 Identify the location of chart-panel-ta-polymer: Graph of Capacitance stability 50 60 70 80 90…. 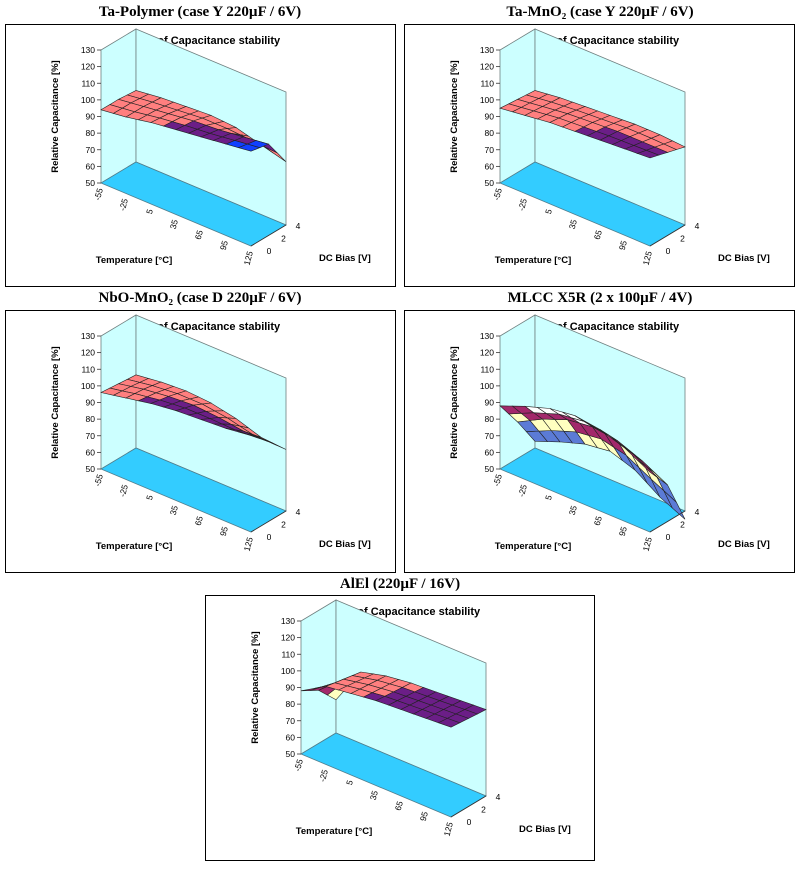
(200, 155).